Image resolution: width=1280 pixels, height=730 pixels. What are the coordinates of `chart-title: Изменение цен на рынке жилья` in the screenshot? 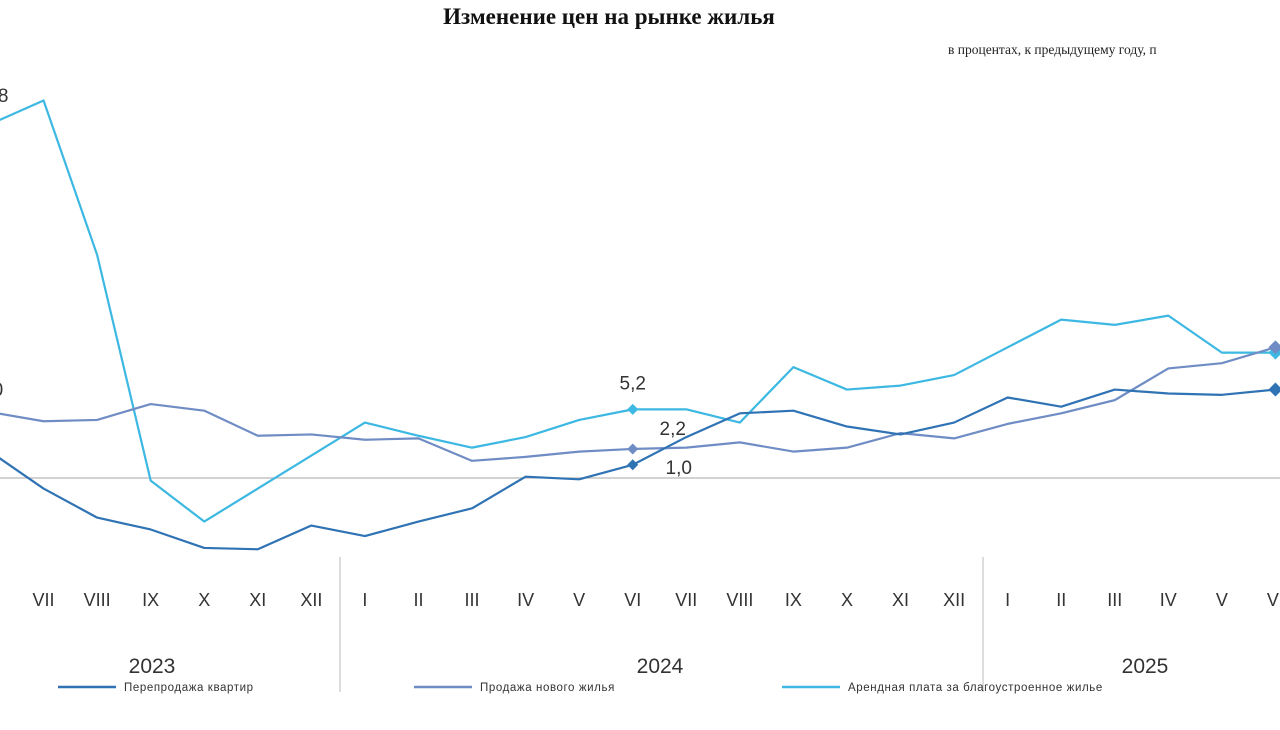 It's located at (609, 16).